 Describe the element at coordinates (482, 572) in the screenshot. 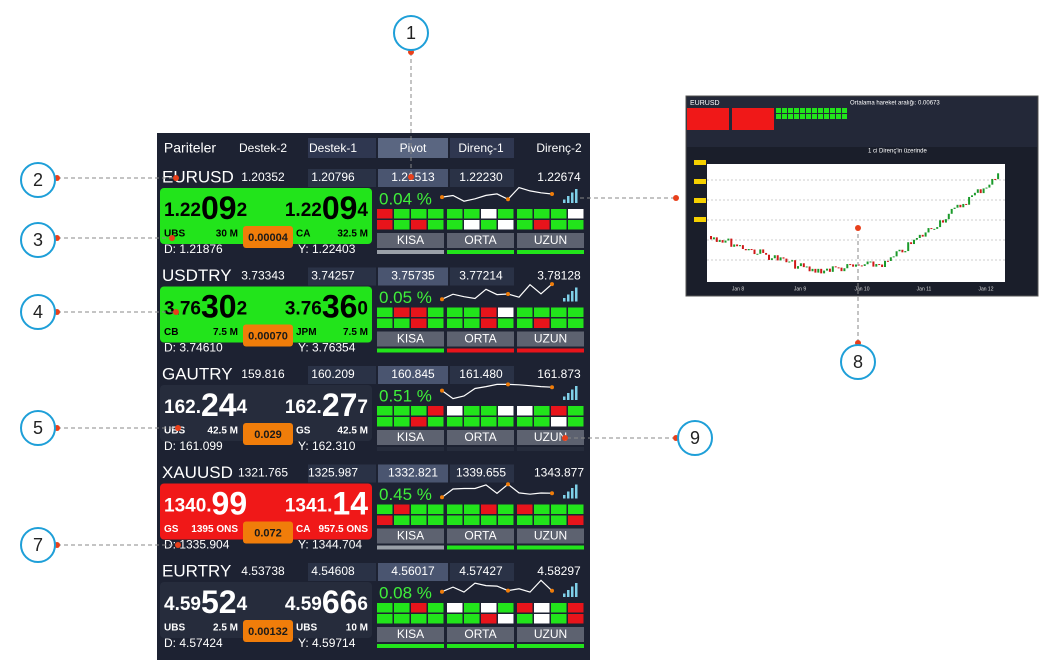

I see `level-cell` at that location.